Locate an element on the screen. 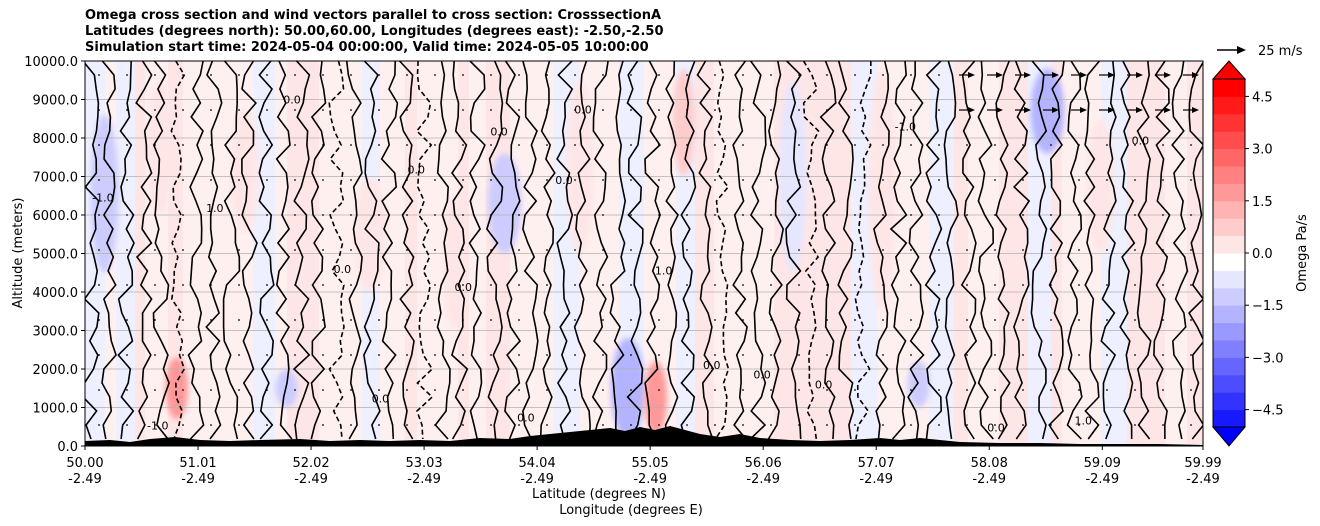 The width and height of the screenshot is (1320, 526). quiver-key-arrow-head is located at coordinates (1241, 50).